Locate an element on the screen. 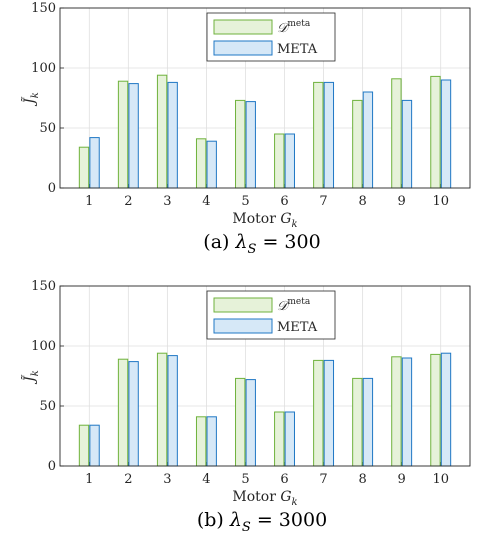  caption-prefix: (a) is located at coordinates (219, 242).